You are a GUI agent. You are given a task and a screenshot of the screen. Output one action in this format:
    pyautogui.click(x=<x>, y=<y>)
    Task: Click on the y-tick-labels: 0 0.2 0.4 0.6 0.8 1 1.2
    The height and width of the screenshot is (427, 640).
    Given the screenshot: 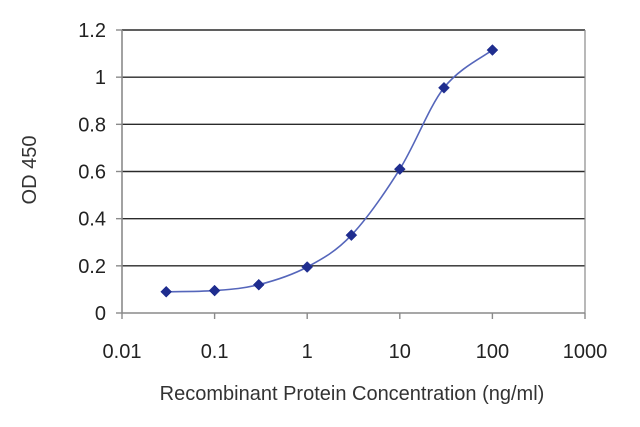 What is the action you would take?
    pyautogui.click(x=92, y=172)
    